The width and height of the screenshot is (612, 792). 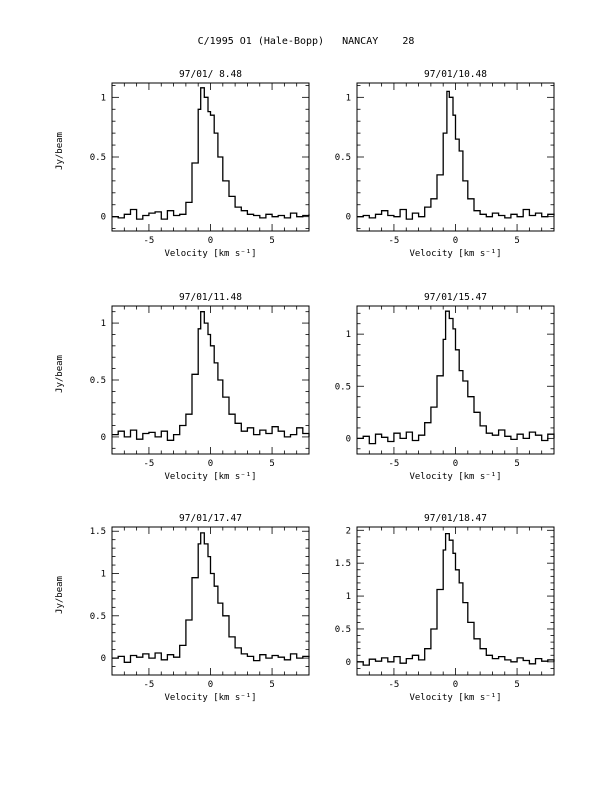 I want to click on panel-title: 97/01/10.48, so click(x=455, y=74).